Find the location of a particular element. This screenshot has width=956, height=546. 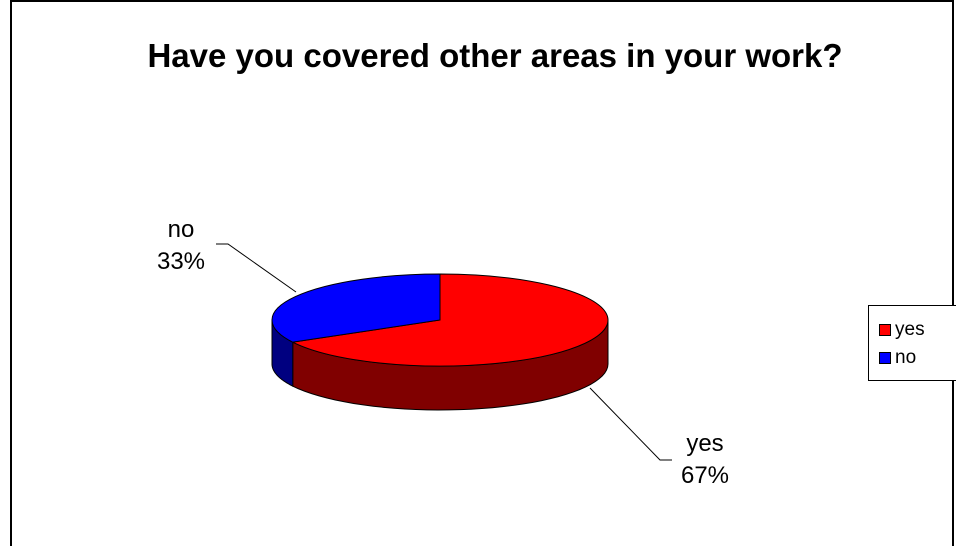

pie-slice-yes is located at coordinates (450, 320).